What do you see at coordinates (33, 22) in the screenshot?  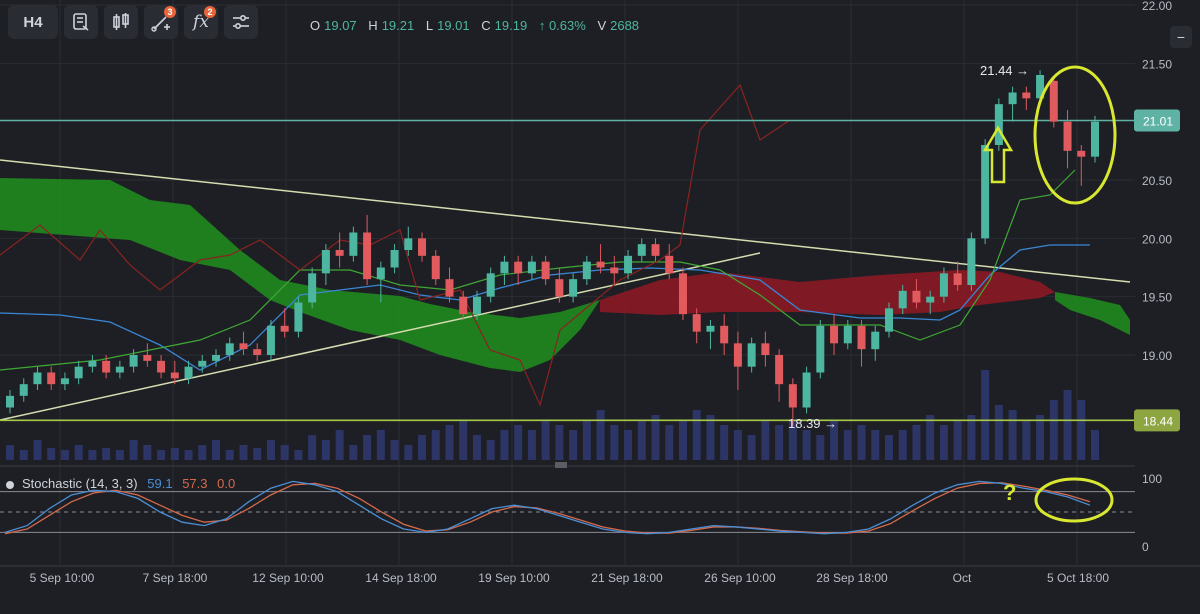 I see `timeframe-button: H4` at bounding box center [33, 22].